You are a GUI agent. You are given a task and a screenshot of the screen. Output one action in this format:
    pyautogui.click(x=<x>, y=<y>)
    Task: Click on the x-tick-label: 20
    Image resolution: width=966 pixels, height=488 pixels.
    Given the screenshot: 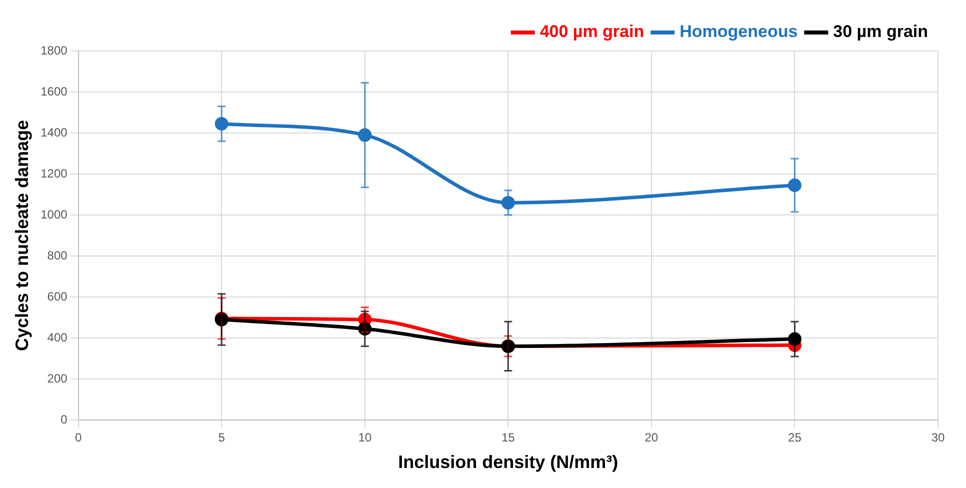 What is the action you would take?
    pyautogui.click(x=651, y=437)
    